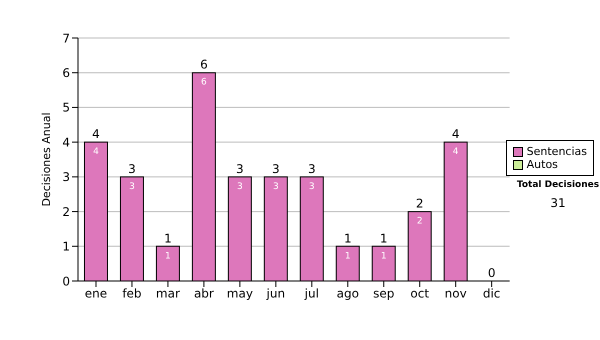 This screenshot has height=340, width=600. Describe the element at coordinates (132, 293) in the screenshot. I see `x-tick-label: feb` at that location.